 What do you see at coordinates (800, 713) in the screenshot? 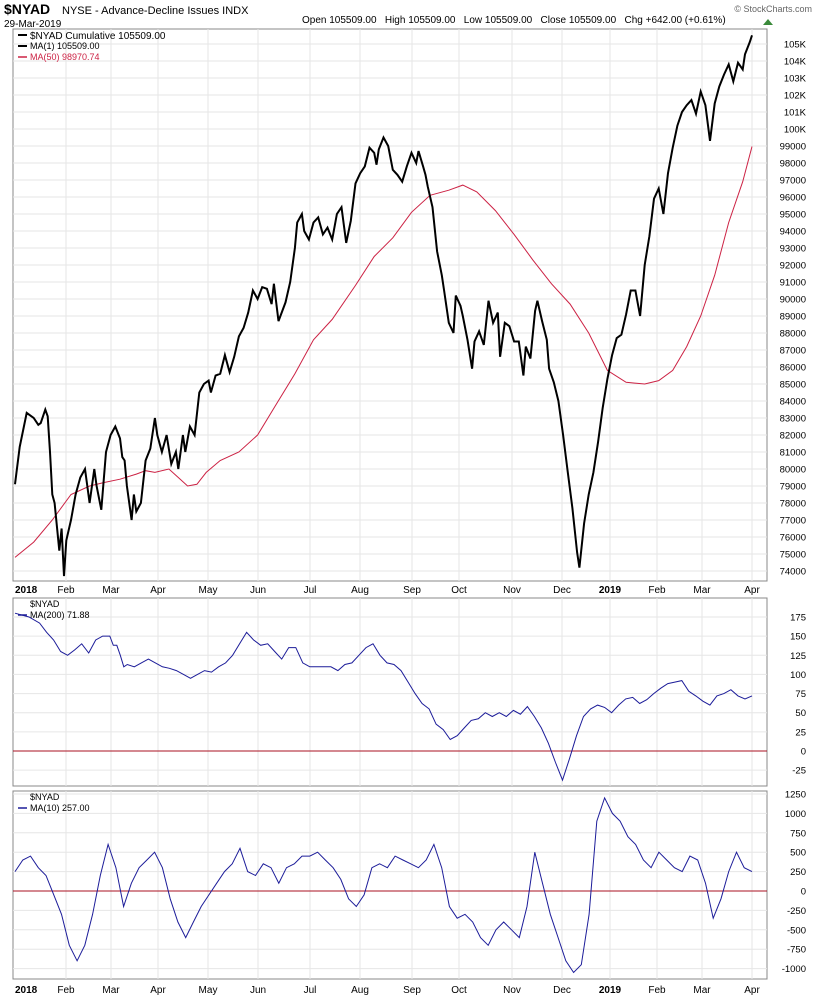
I see `y-tick-label: 50` at bounding box center [800, 713].